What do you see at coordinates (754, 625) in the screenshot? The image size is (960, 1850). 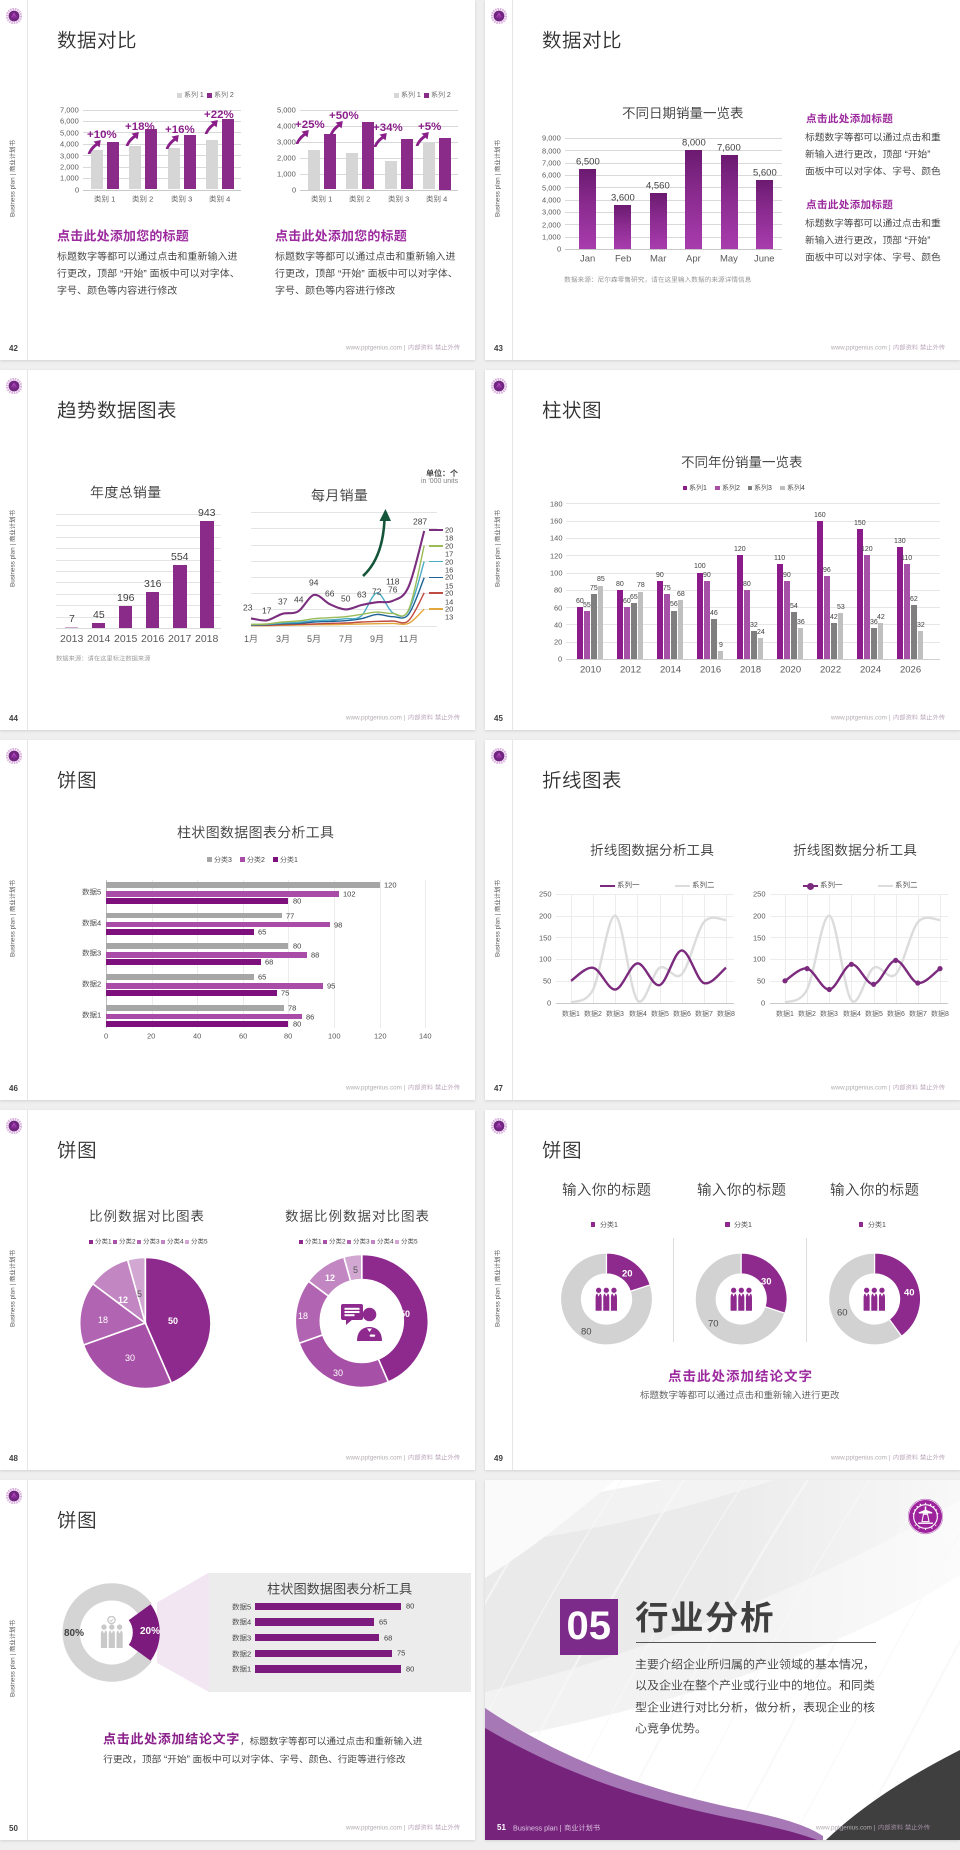 I see `svg-text: 32` at bounding box center [754, 625].